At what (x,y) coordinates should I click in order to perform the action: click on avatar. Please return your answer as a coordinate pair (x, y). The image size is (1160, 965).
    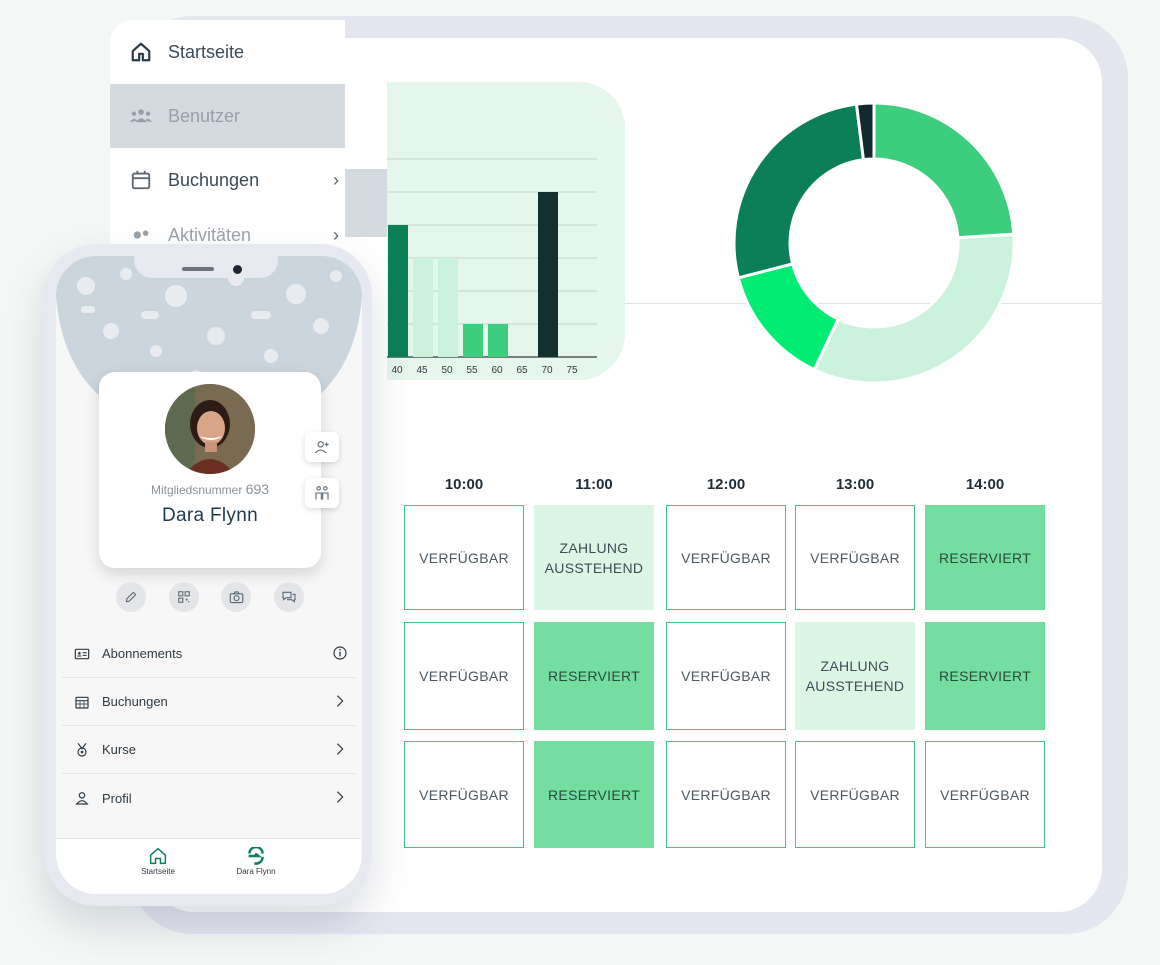
    Looking at the image, I should click on (210, 429).